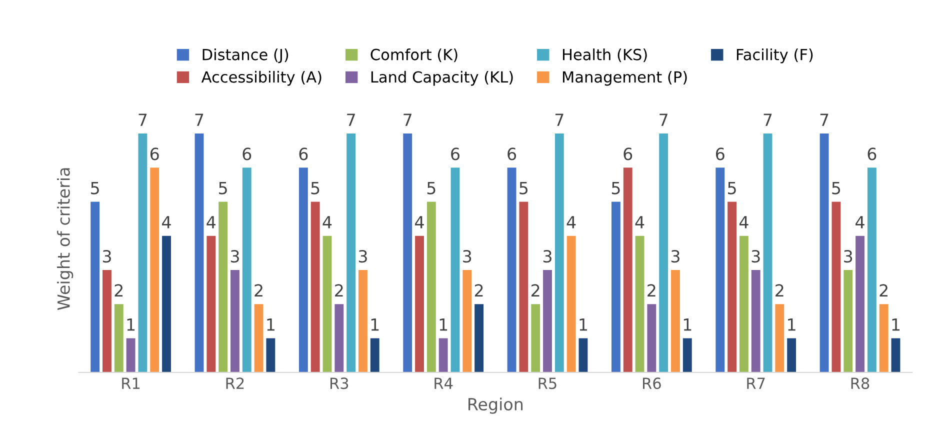  I want to click on x-tick-label: R3, so click(339, 384).